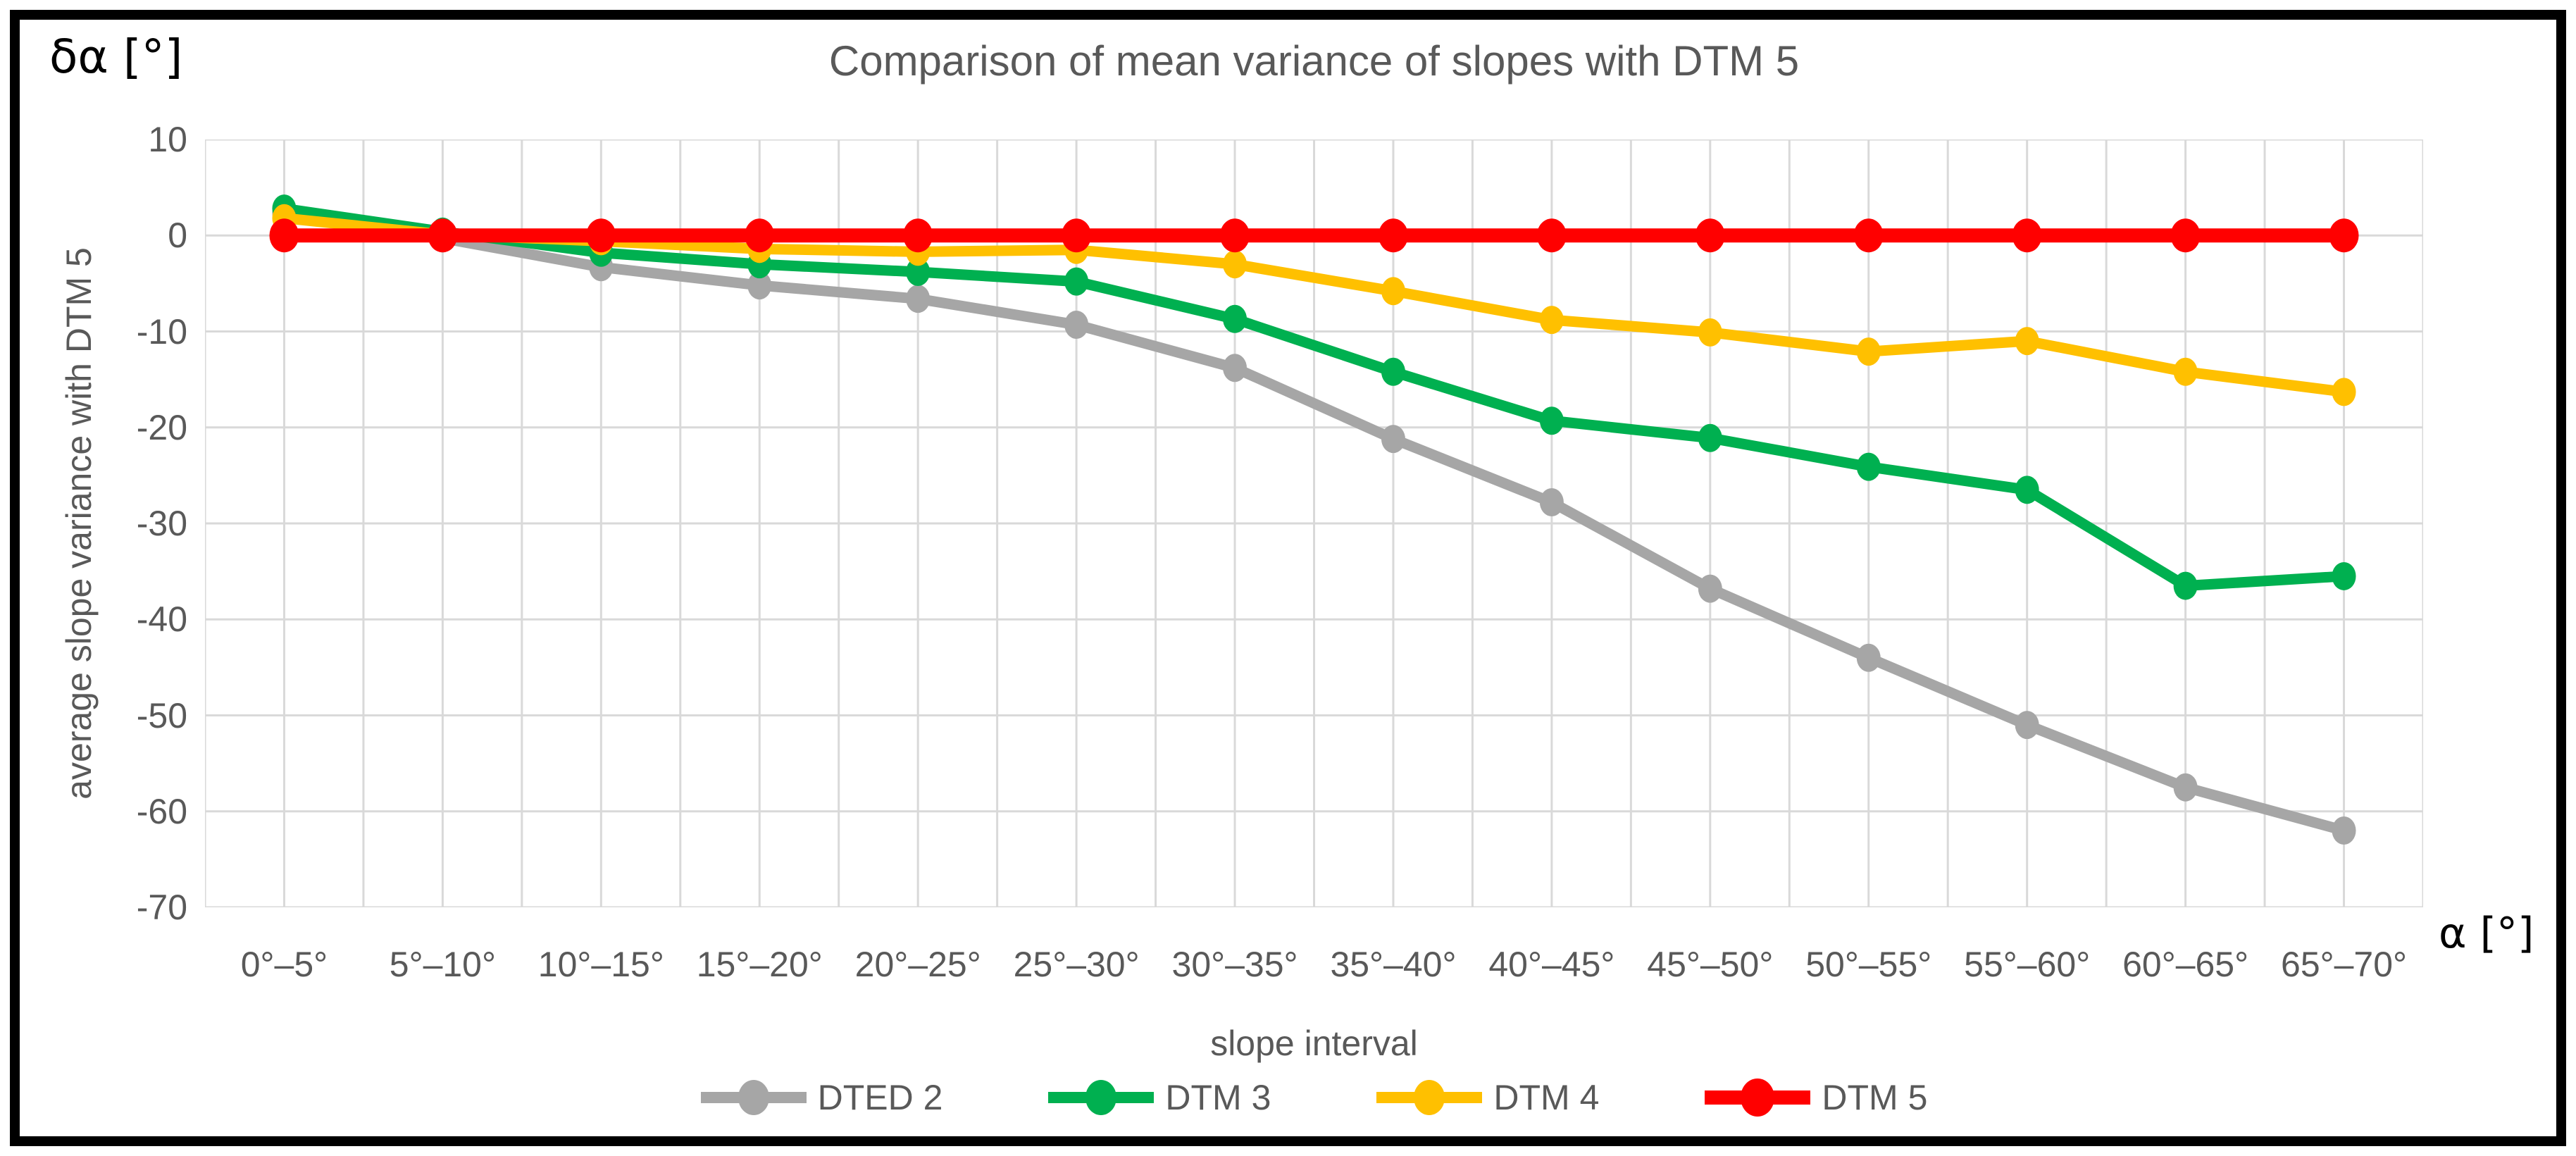 Image resolution: width=2576 pixels, height=1156 pixels. I want to click on y-tick-label: -20, so click(161, 427).